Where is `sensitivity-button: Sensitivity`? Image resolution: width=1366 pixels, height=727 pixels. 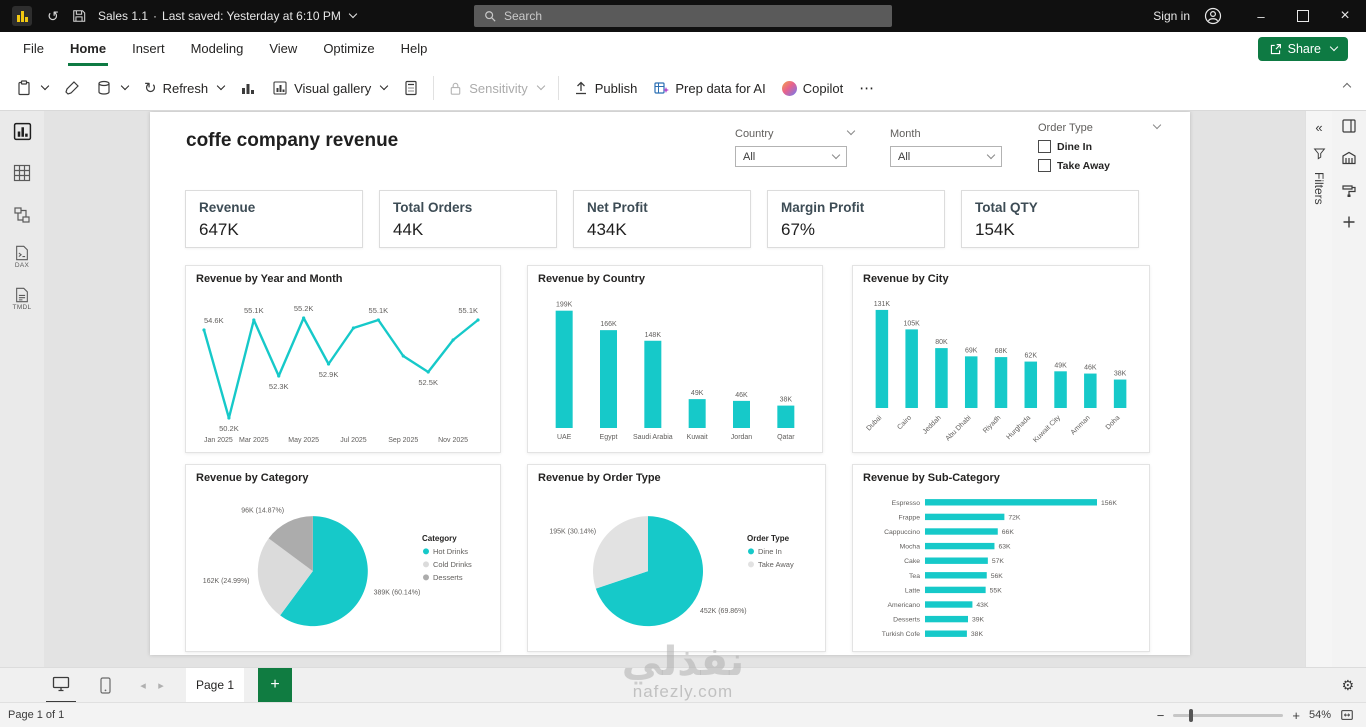 sensitivity-button: Sensitivity is located at coordinates (496, 88).